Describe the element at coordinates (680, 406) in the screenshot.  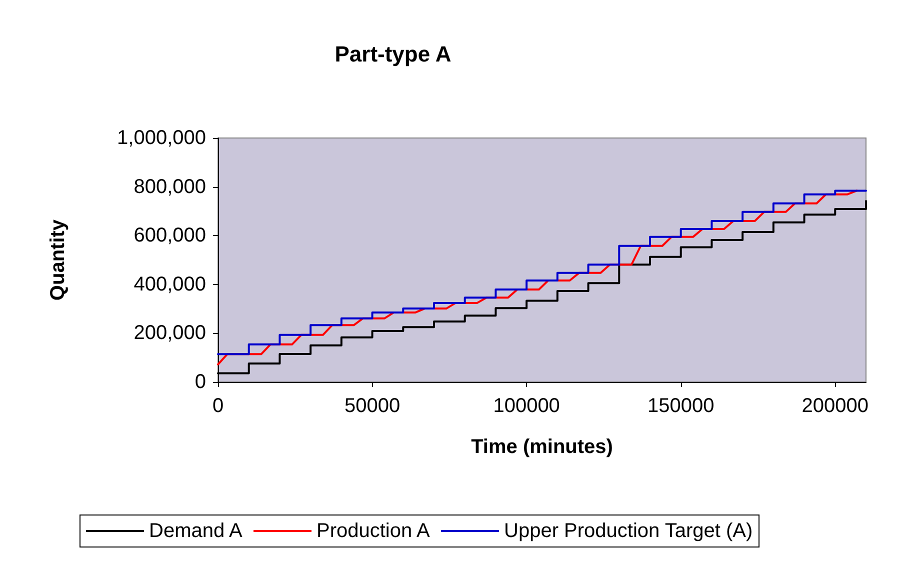
I see `x-tick-label: 150000` at that location.